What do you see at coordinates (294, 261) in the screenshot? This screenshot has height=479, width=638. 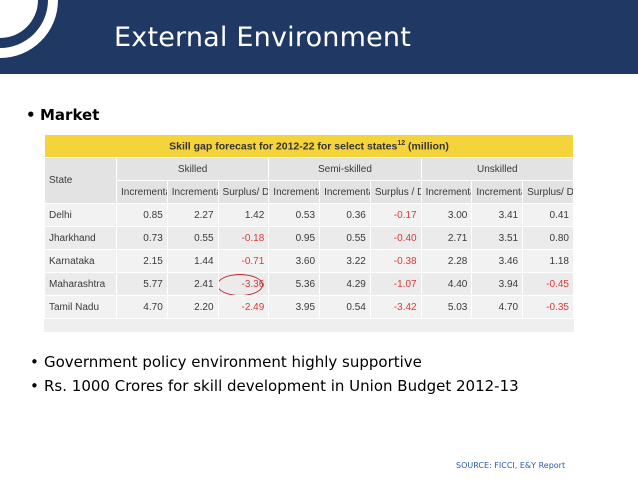 I see `value-cell: 3.60` at bounding box center [294, 261].